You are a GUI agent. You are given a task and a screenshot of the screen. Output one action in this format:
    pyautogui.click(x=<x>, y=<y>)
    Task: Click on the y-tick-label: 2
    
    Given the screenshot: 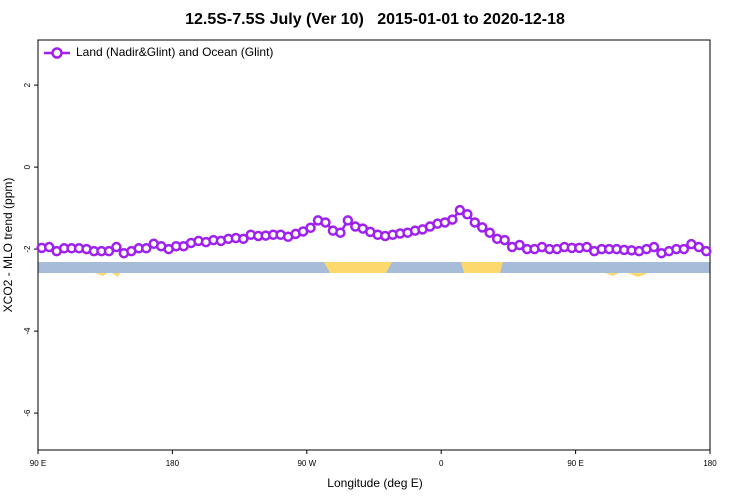 What is the action you would take?
    pyautogui.click(x=27, y=84)
    